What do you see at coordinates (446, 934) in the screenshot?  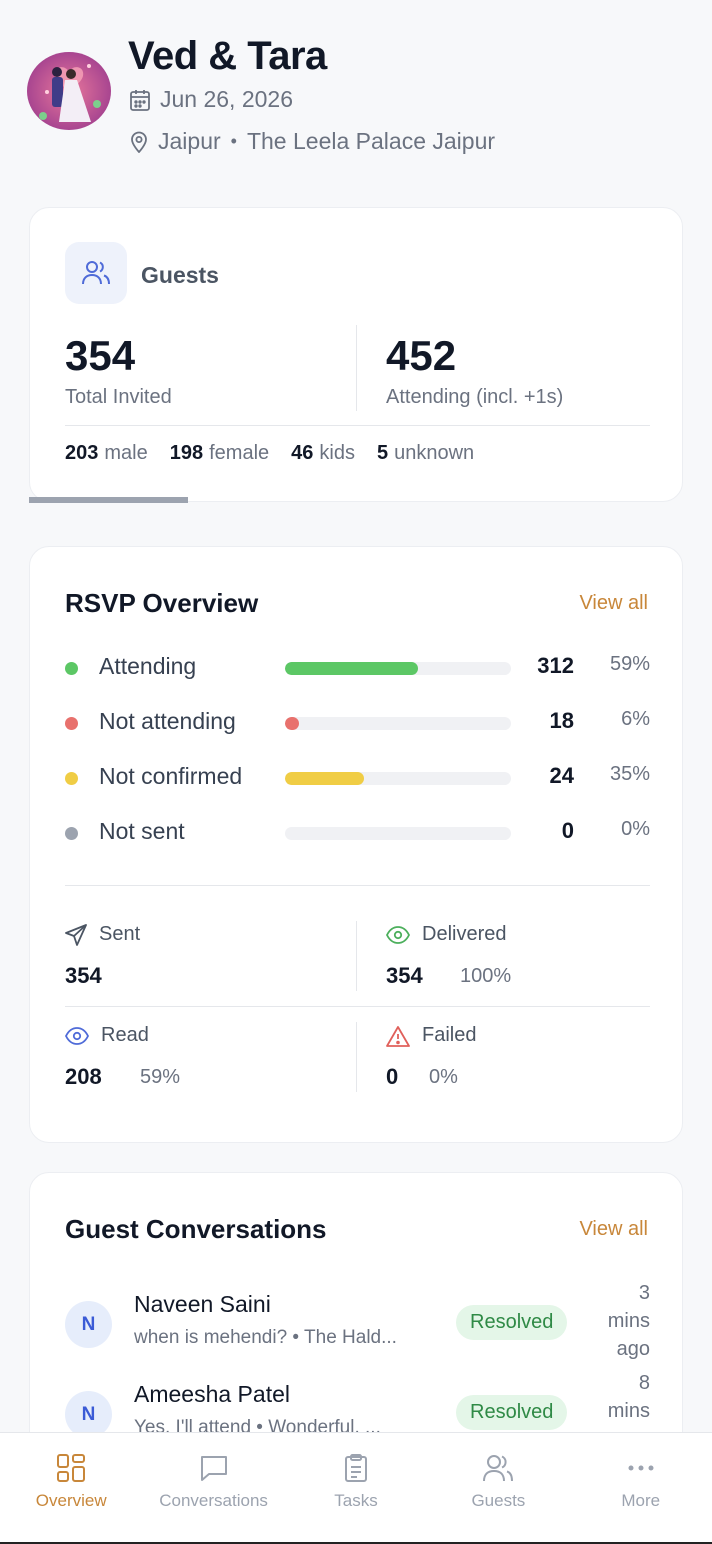 I see `delivered-label: Delivered` at bounding box center [446, 934].